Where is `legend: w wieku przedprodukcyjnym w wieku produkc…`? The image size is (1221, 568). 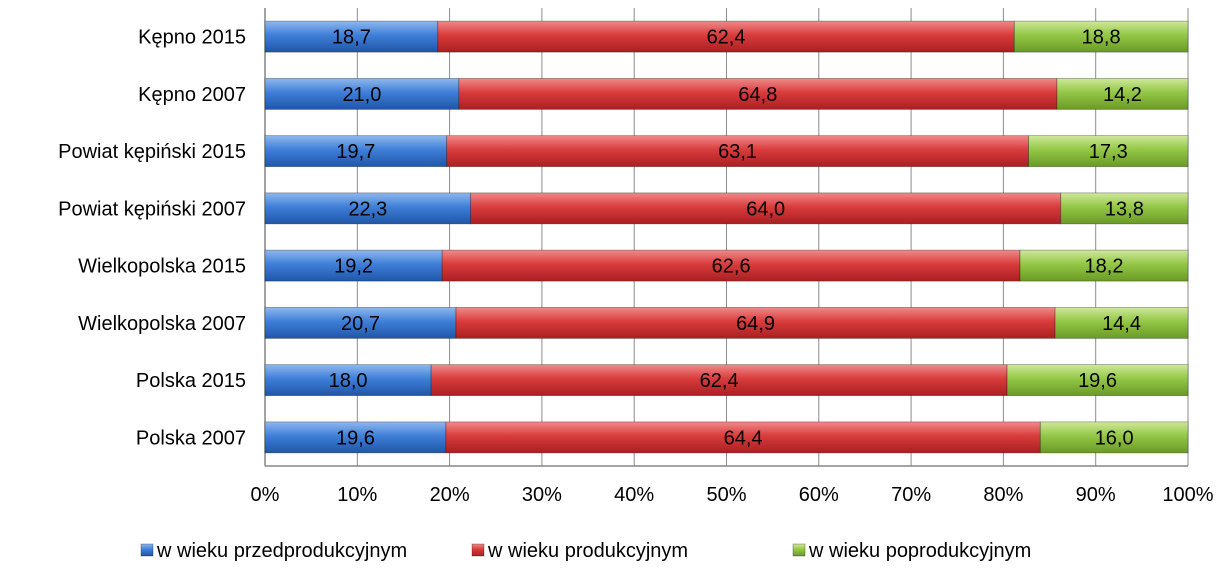
legend: w wieku przedprodukcyjnym w wieku produkc… is located at coordinates (585, 551).